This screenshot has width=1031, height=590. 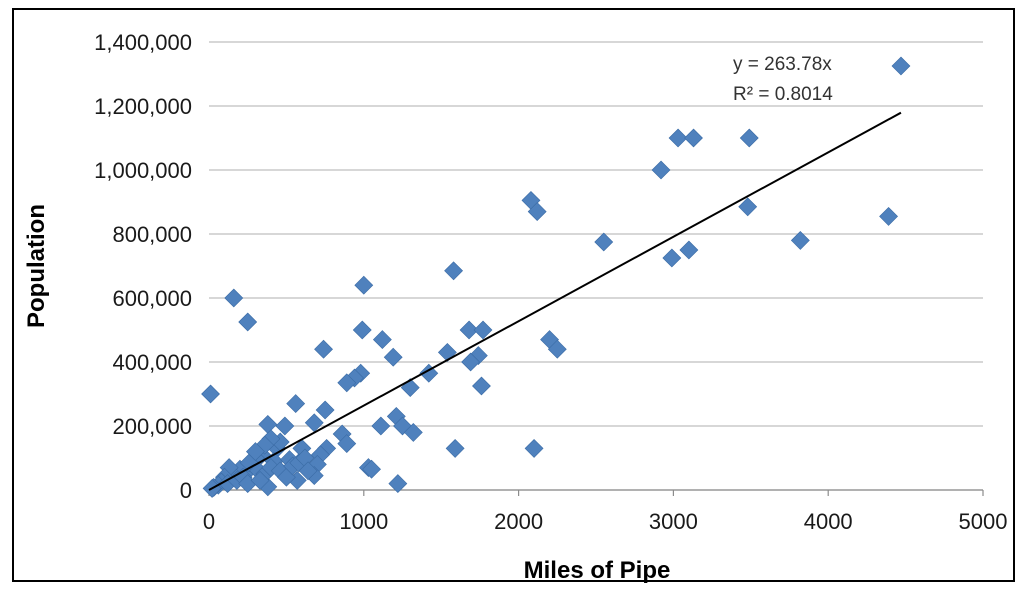 What do you see at coordinates (605, 511) in the screenshot?
I see `x-axis-ticks: 0 1000 2000 3000 4000 5000` at bounding box center [605, 511].